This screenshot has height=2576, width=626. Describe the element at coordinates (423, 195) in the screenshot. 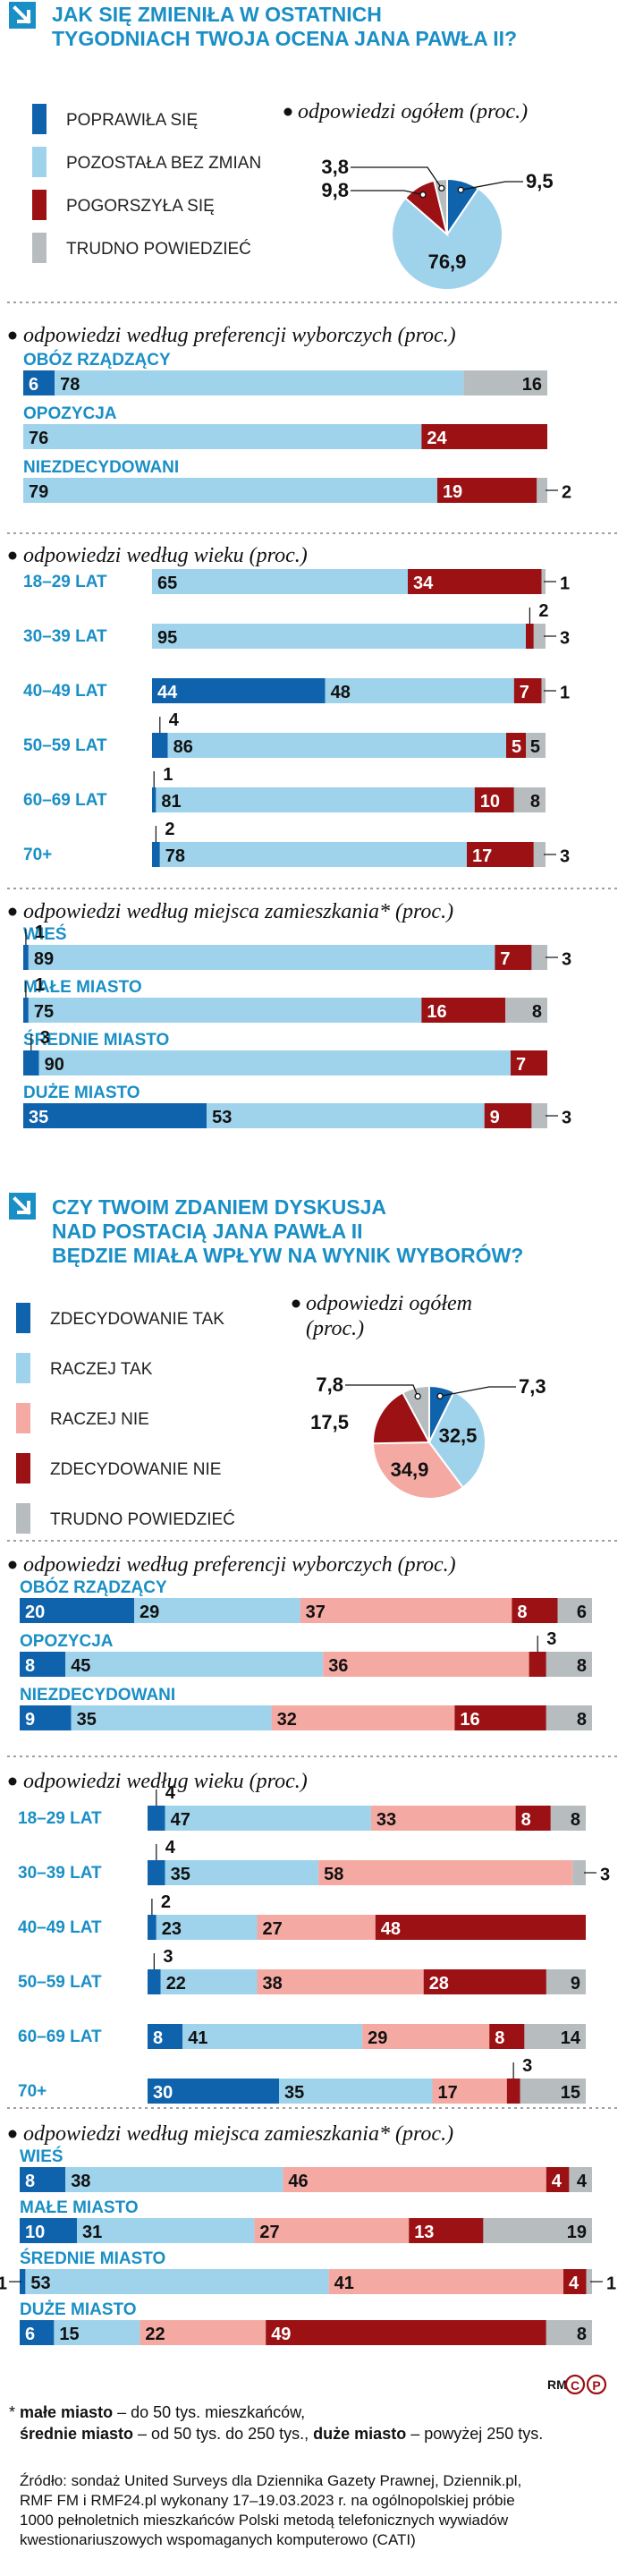

I see `pie-leader-dot` at that location.